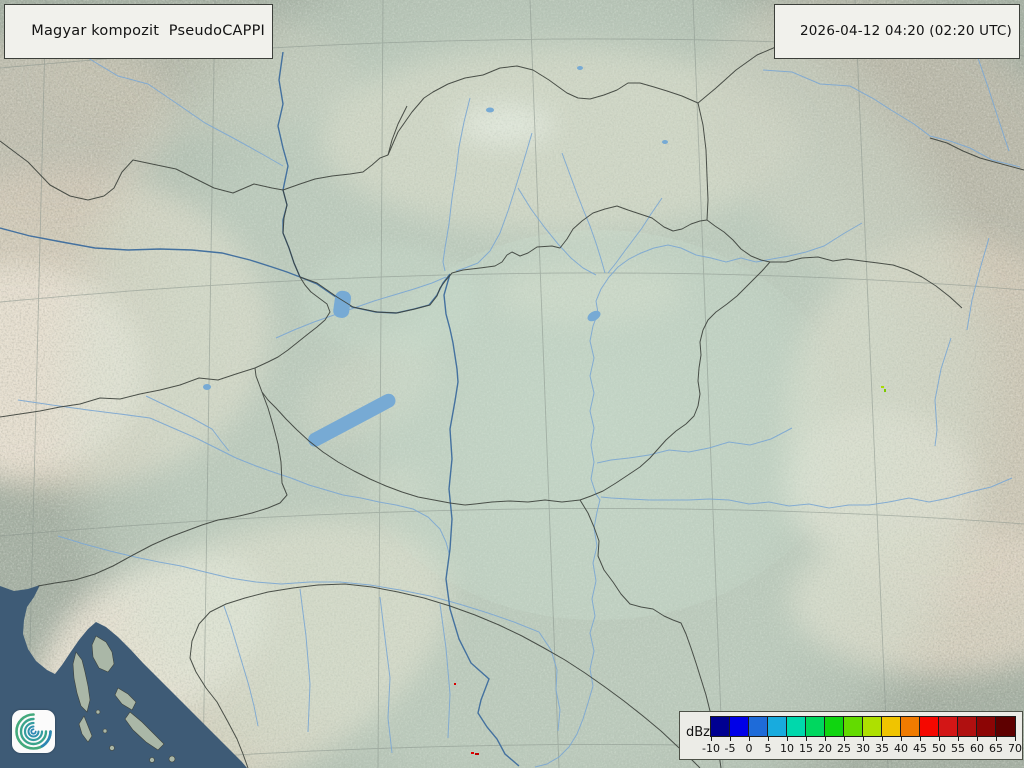 This screenshot has width=1024, height=768. I want to click on lake-tisza, so click(594, 316).